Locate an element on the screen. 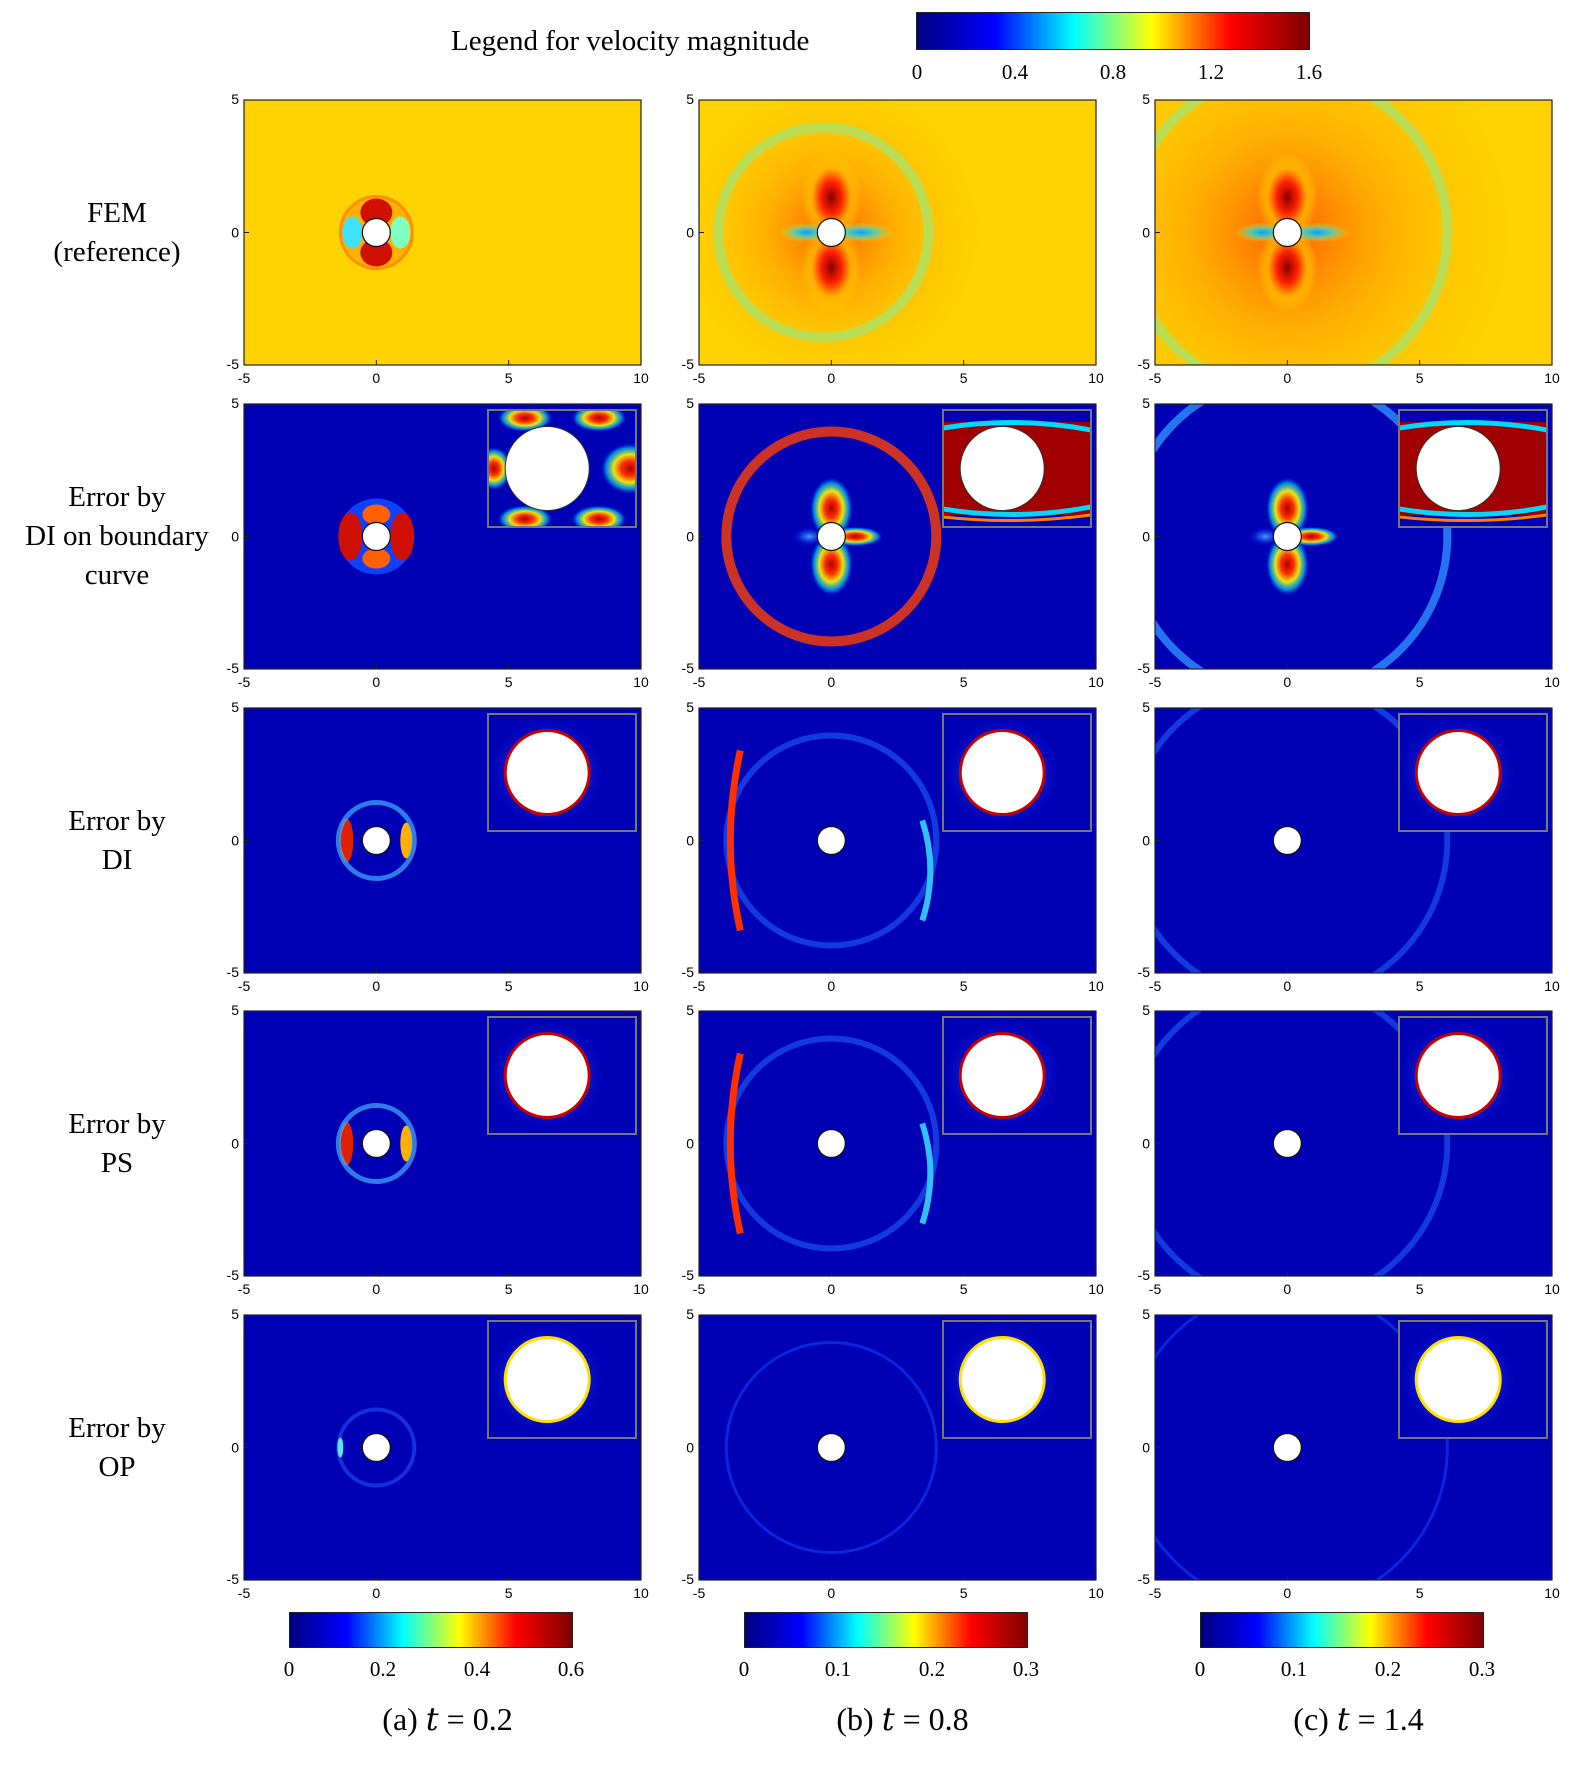  caption-prefix: (b) is located at coordinates (859, 1719).